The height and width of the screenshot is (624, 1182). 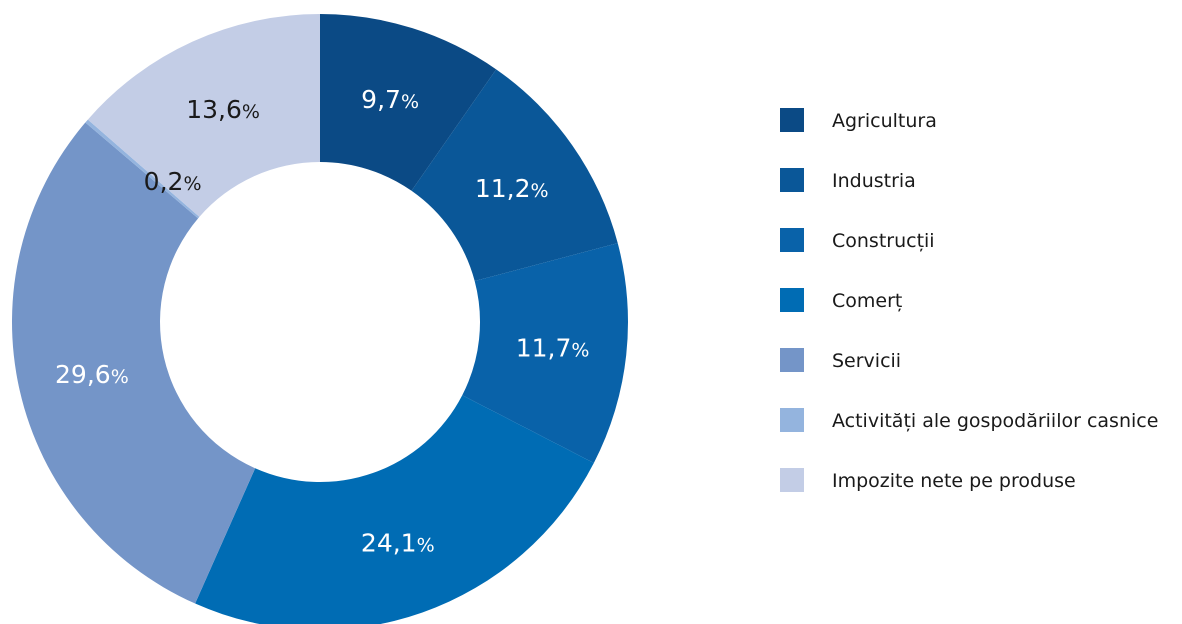 I want to click on legend-label: Construcții, so click(x=883, y=241).